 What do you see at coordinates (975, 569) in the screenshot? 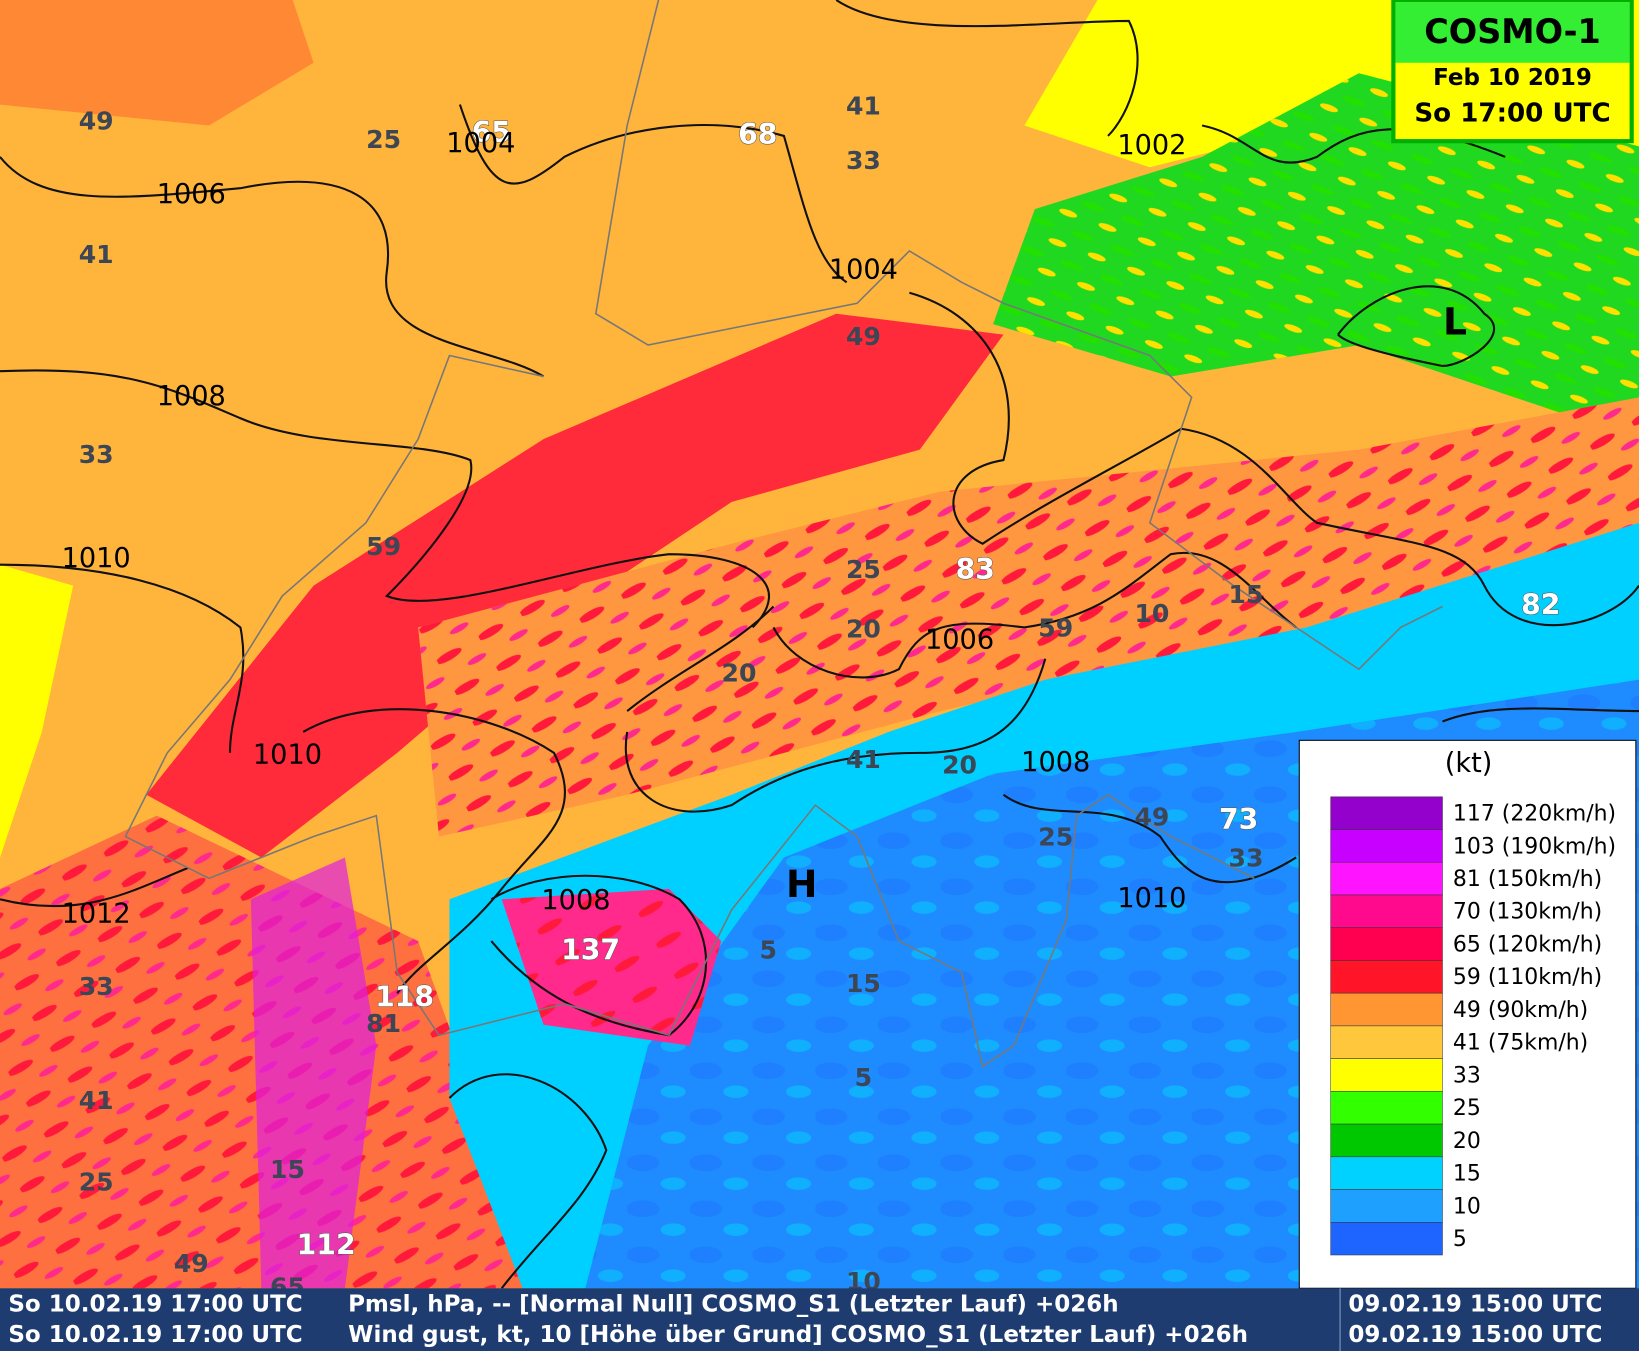
I see `map-label: 83` at bounding box center [975, 569].